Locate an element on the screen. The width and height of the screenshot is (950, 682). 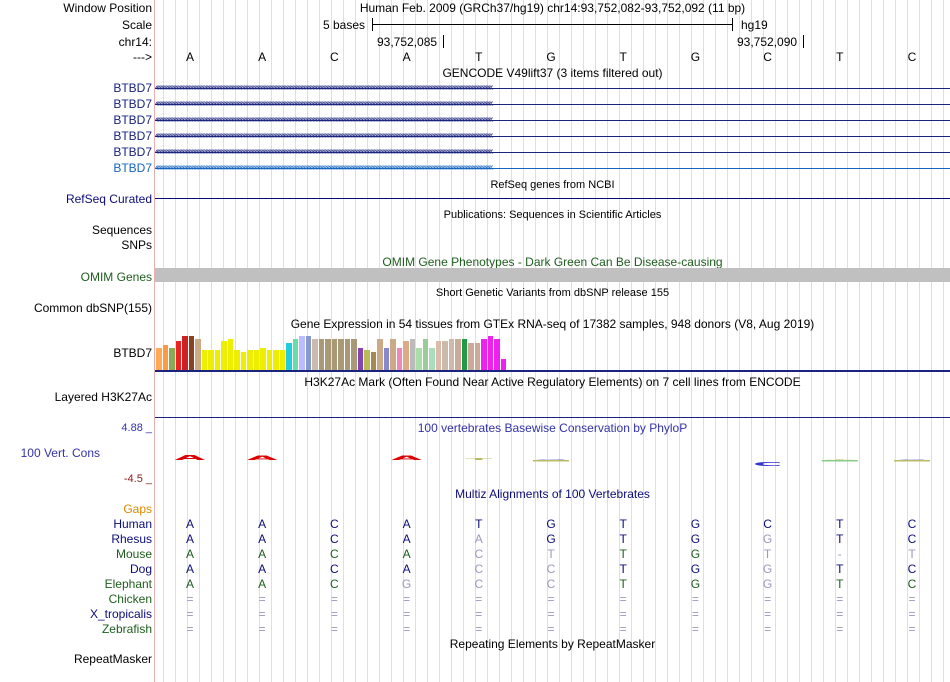
species-label: Elephant is located at coordinates (128, 584).